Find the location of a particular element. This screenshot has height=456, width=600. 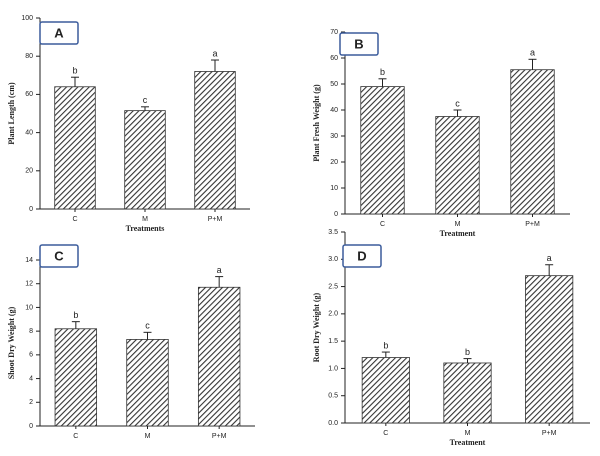

y-tick-label: 4 is located at coordinates (31, 378).